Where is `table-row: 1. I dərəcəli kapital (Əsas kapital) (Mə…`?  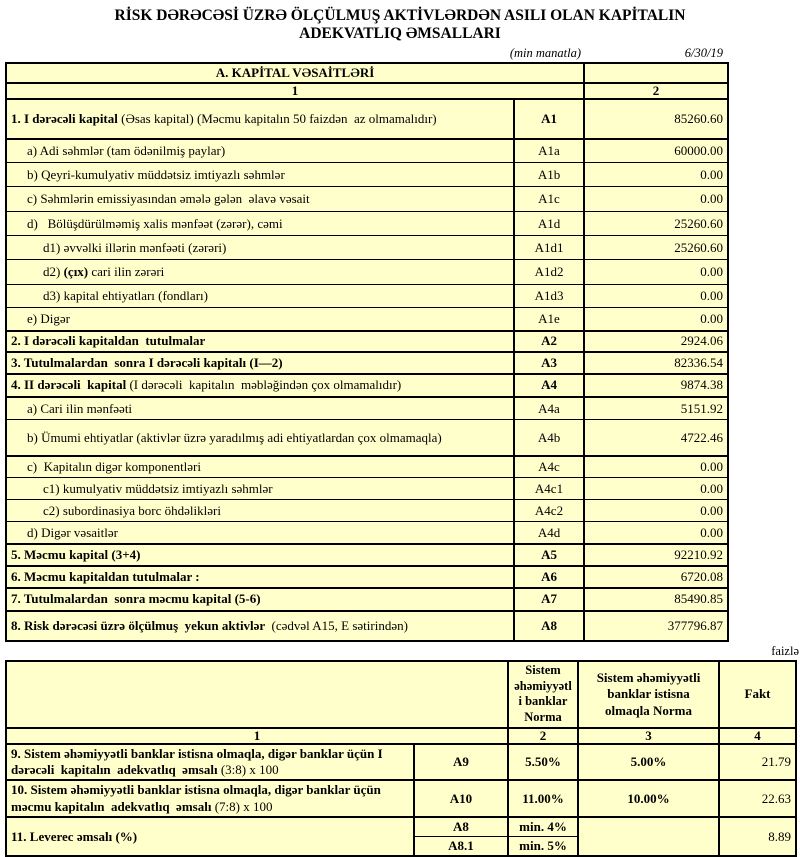 table-row: 1. I dərəcəli kapital (Əsas kapital) (Mə… is located at coordinates (367, 118).